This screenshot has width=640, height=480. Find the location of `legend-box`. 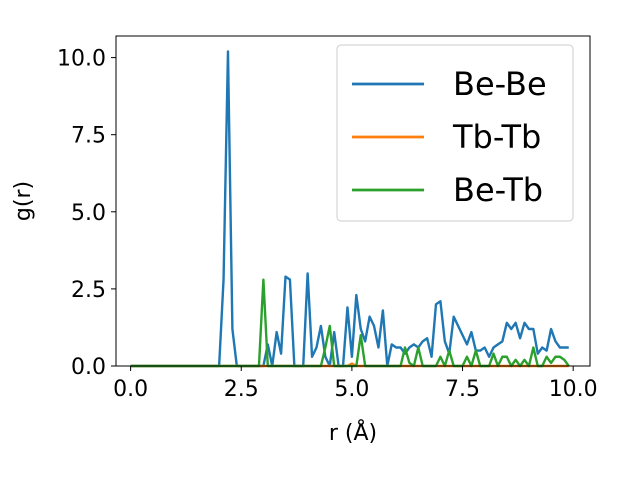

legend-box is located at coordinates (455, 133).